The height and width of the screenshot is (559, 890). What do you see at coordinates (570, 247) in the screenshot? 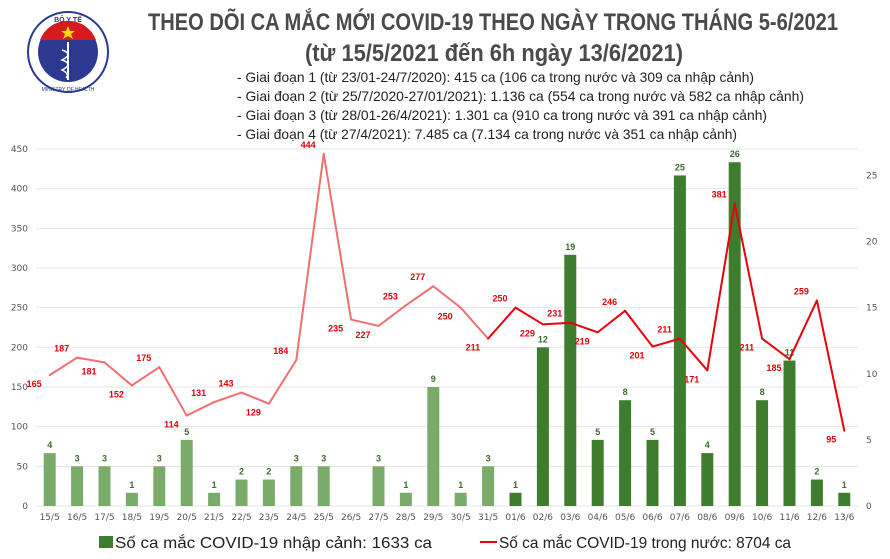
I see `bar-data-label: 19` at bounding box center [570, 247].